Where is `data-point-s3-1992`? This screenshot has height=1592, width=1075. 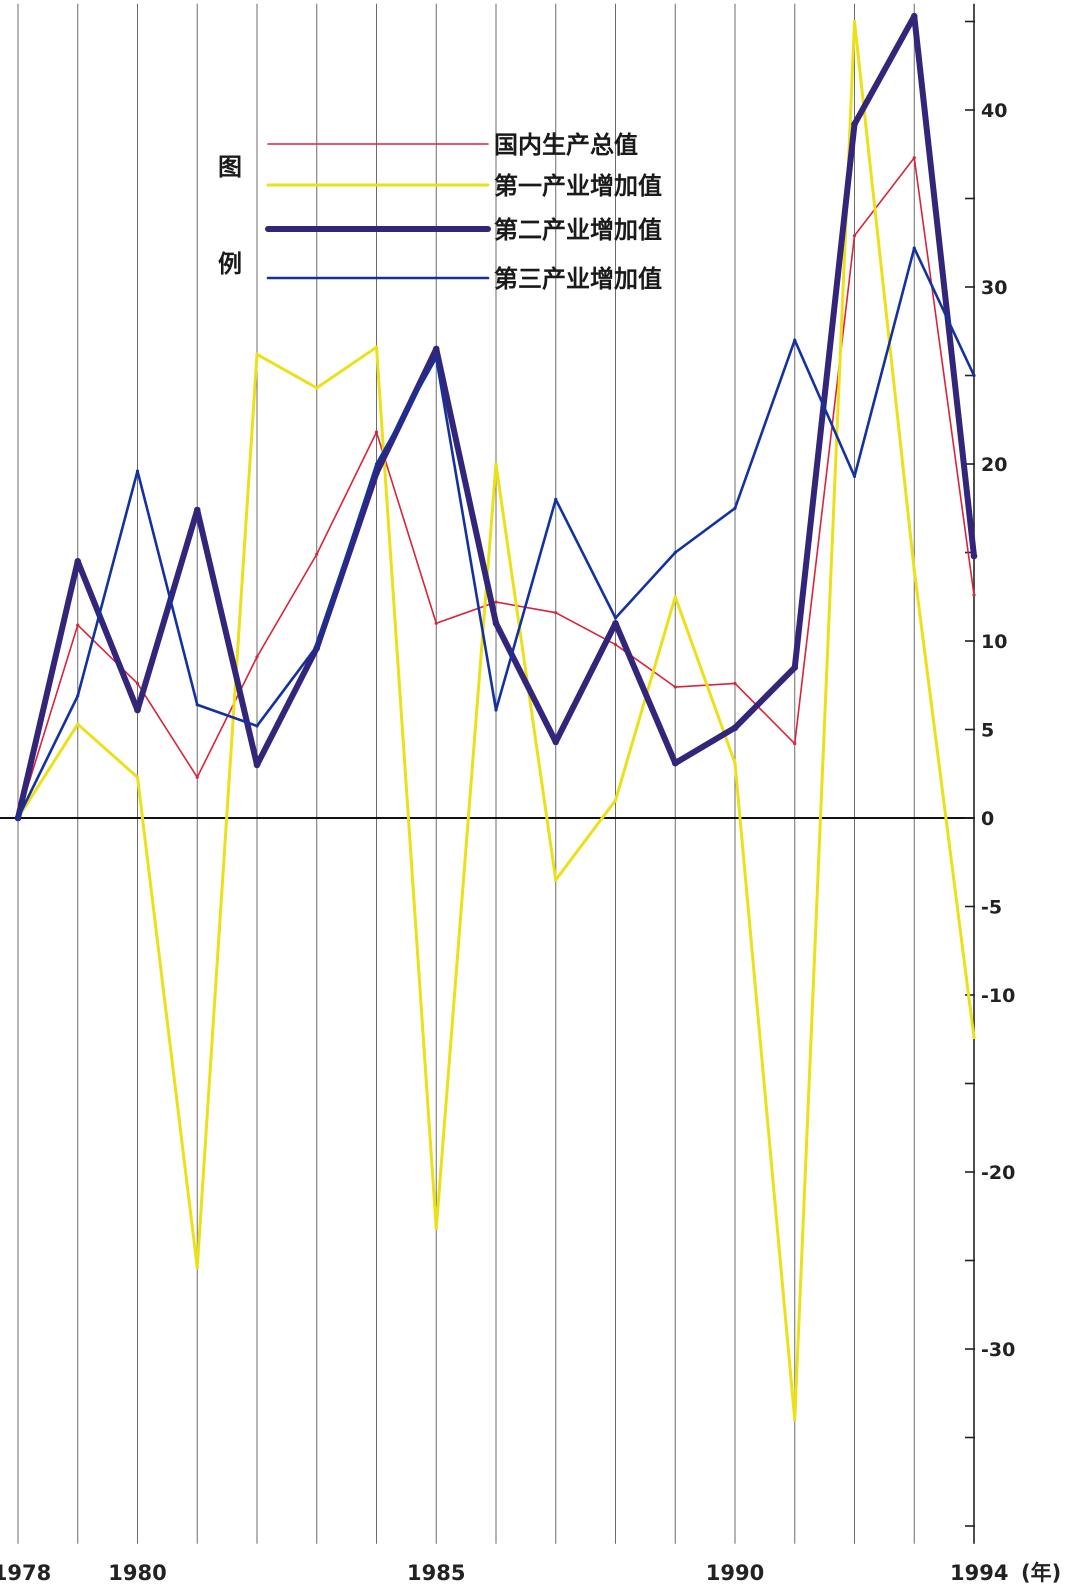 data-point-s3-1992 is located at coordinates (854, 124).